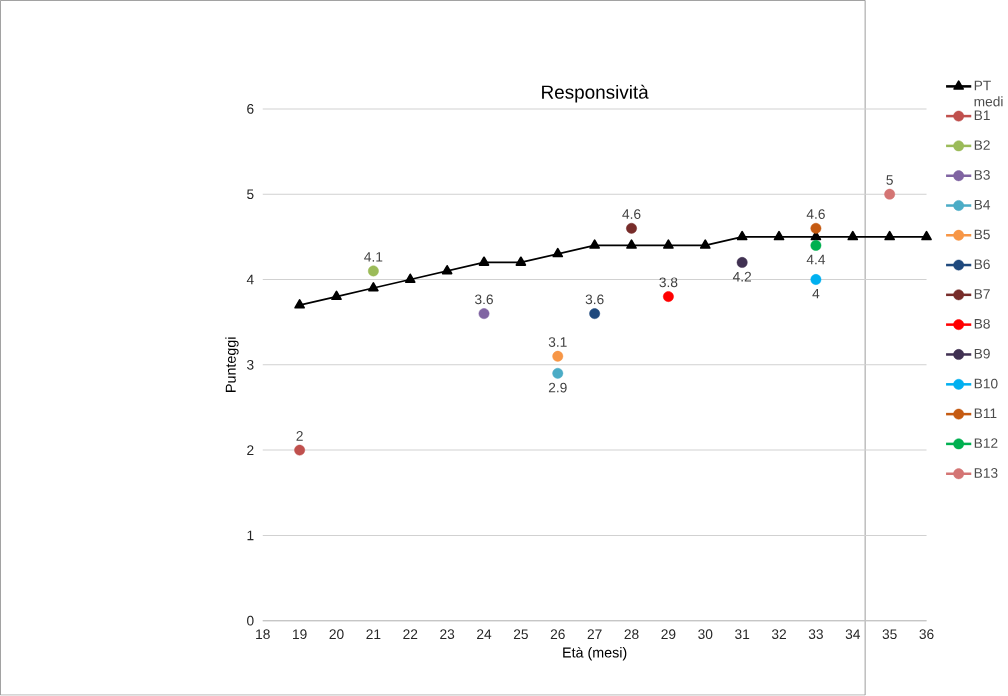  What do you see at coordinates (853, 634) in the screenshot?
I see `x-tick-label: 34` at bounding box center [853, 634].